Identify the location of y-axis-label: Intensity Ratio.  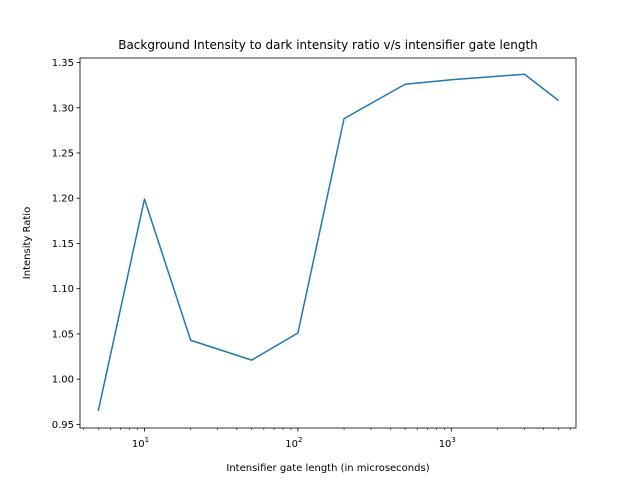
(27, 243).